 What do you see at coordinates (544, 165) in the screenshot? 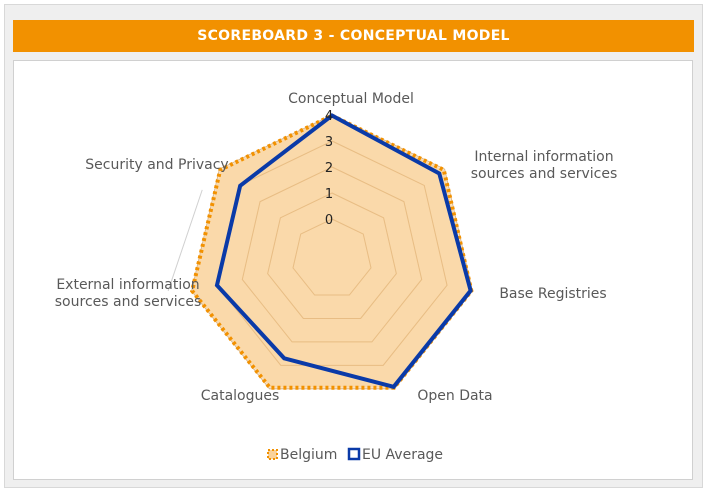
I see `category-label-1: Internal information sources and services` at bounding box center [544, 165].